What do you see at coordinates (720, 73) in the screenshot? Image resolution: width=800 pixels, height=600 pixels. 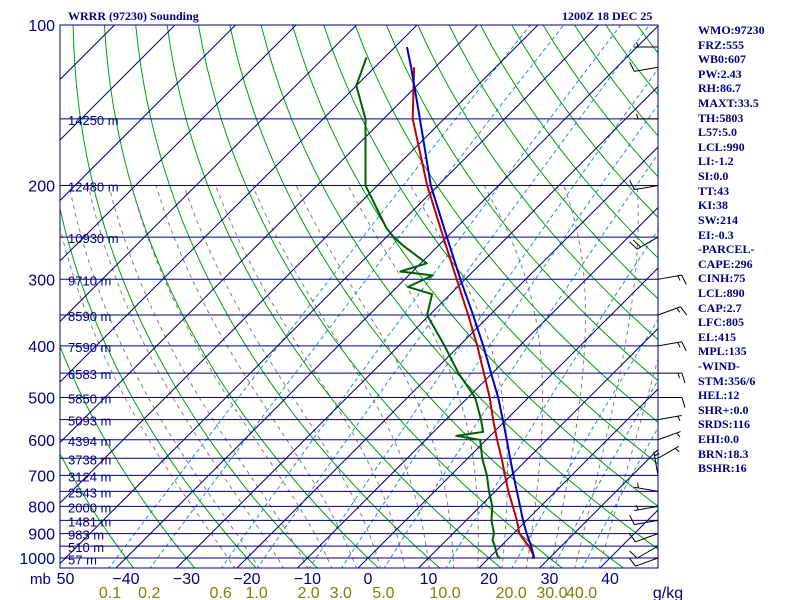 I see `index-line: PW:2.43` at bounding box center [720, 73].